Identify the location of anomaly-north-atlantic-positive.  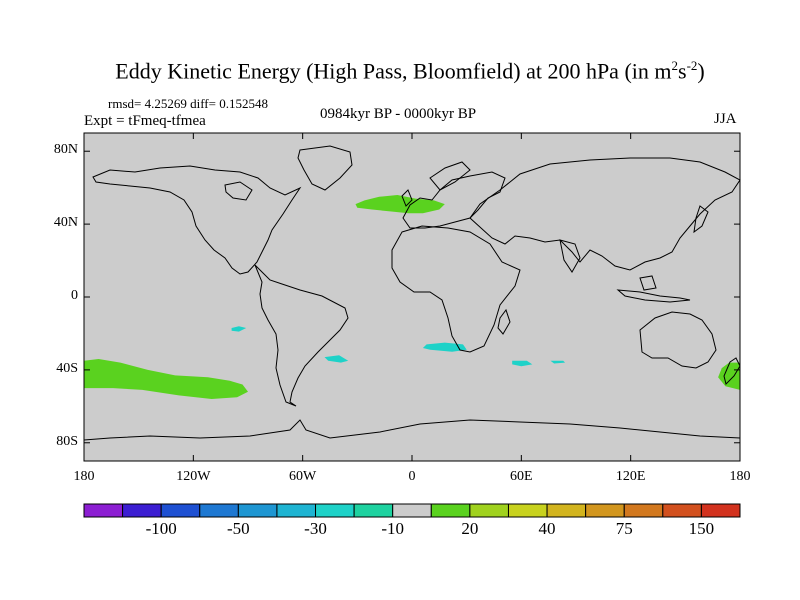
(400, 204).